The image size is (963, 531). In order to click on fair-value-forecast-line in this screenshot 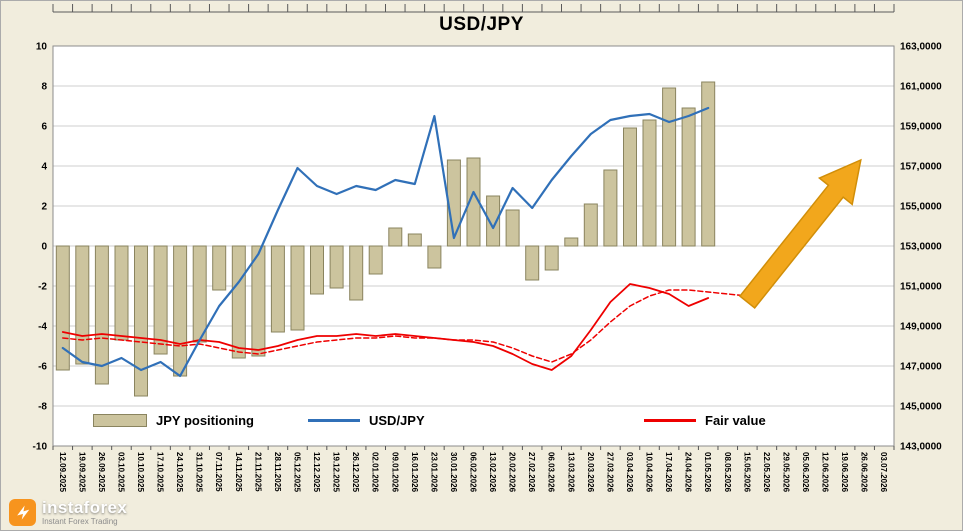, I will do `click(405, 326)`.